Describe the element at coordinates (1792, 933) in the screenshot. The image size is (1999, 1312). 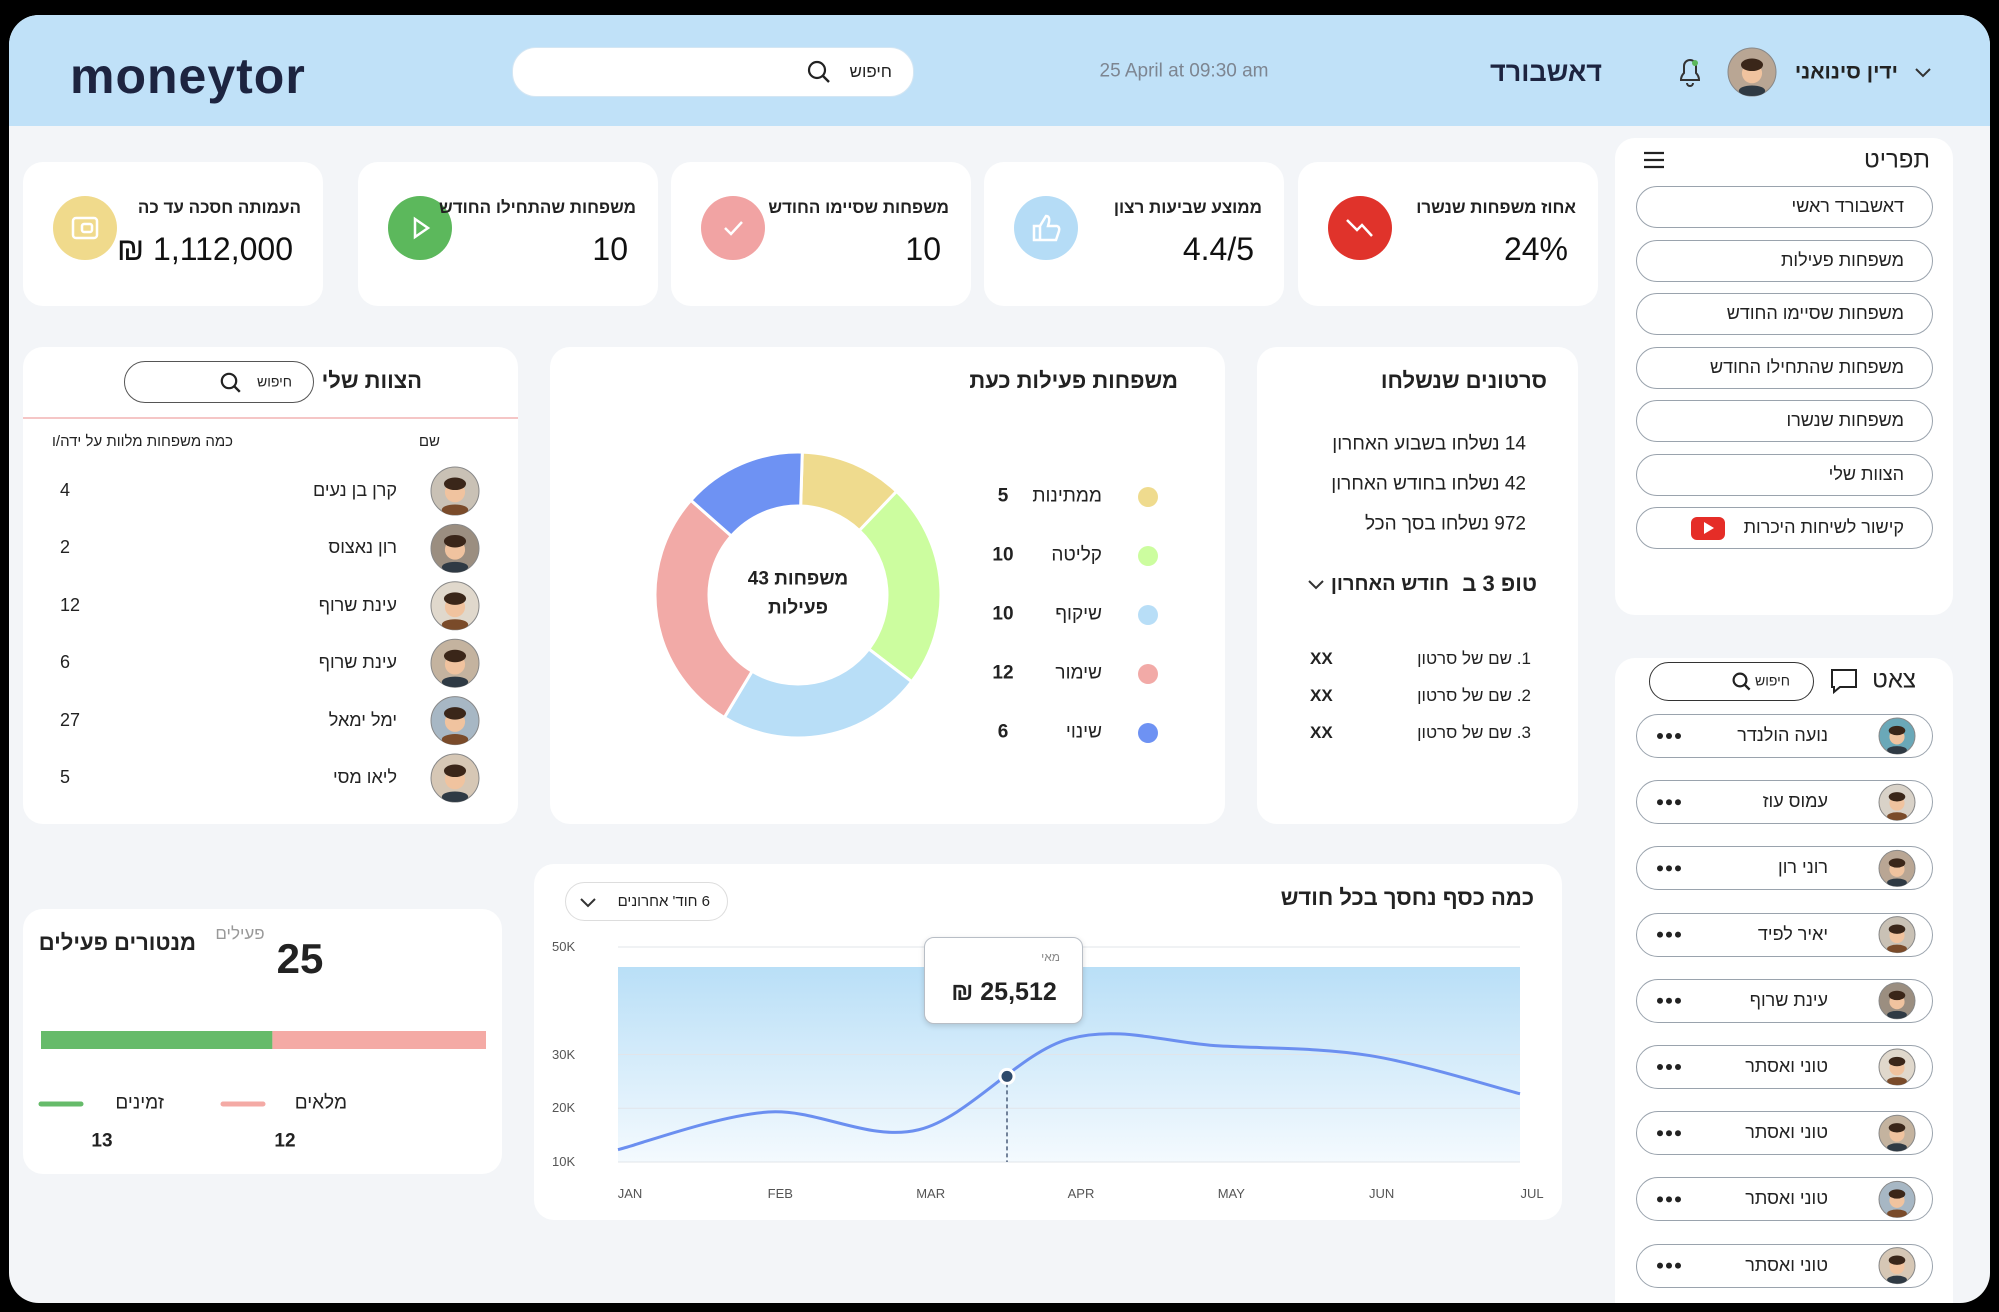
I see `contact-name: יאיר לפיד` at that location.